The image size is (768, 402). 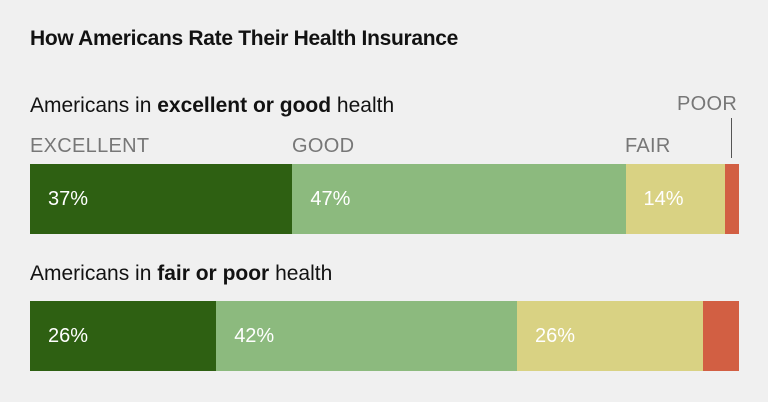 What do you see at coordinates (555, 336) in the screenshot?
I see `bar-value-label-2-fair: 26%` at bounding box center [555, 336].